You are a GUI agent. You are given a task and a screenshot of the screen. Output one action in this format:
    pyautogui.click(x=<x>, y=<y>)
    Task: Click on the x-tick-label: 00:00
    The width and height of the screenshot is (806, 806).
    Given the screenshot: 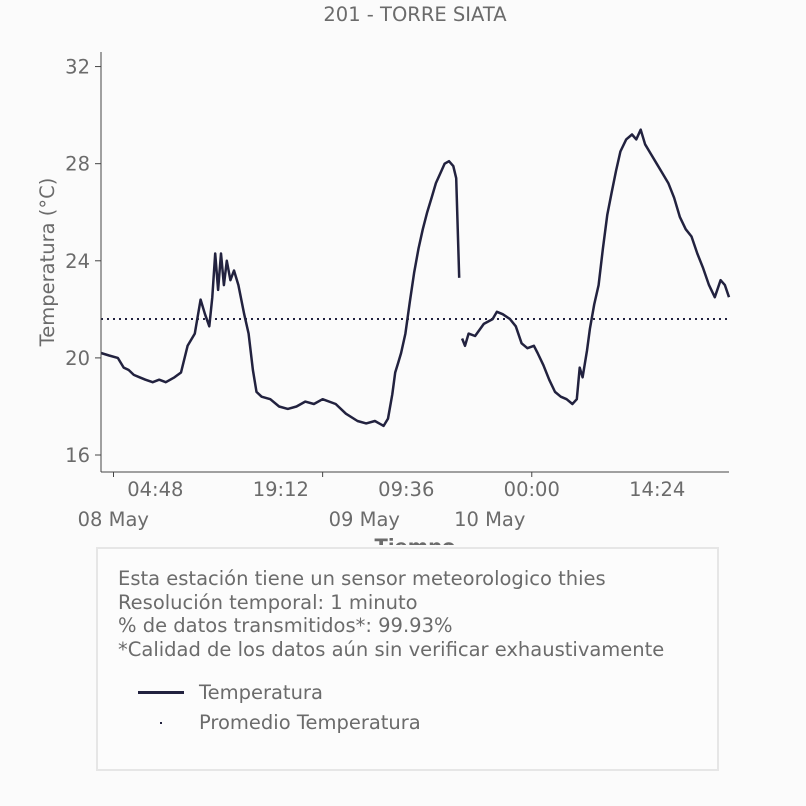 What is the action you would take?
    pyautogui.click(x=532, y=489)
    